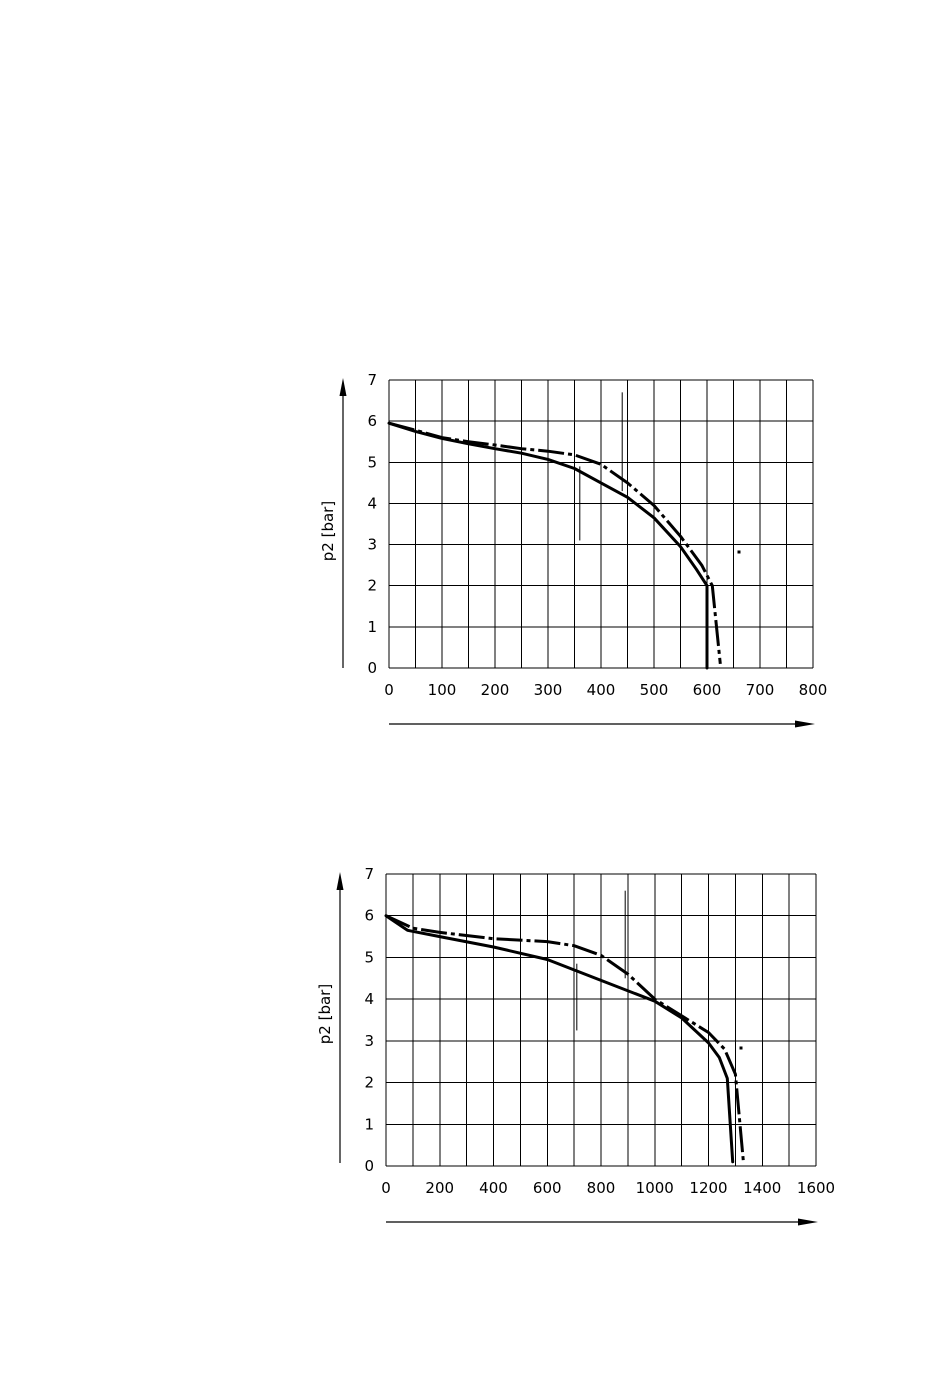 This screenshot has height=1380, width=950. What do you see at coordinates (760, 690) in the screenshot?
I see `x-tick-label: 700` at bounding box center [760, 690].